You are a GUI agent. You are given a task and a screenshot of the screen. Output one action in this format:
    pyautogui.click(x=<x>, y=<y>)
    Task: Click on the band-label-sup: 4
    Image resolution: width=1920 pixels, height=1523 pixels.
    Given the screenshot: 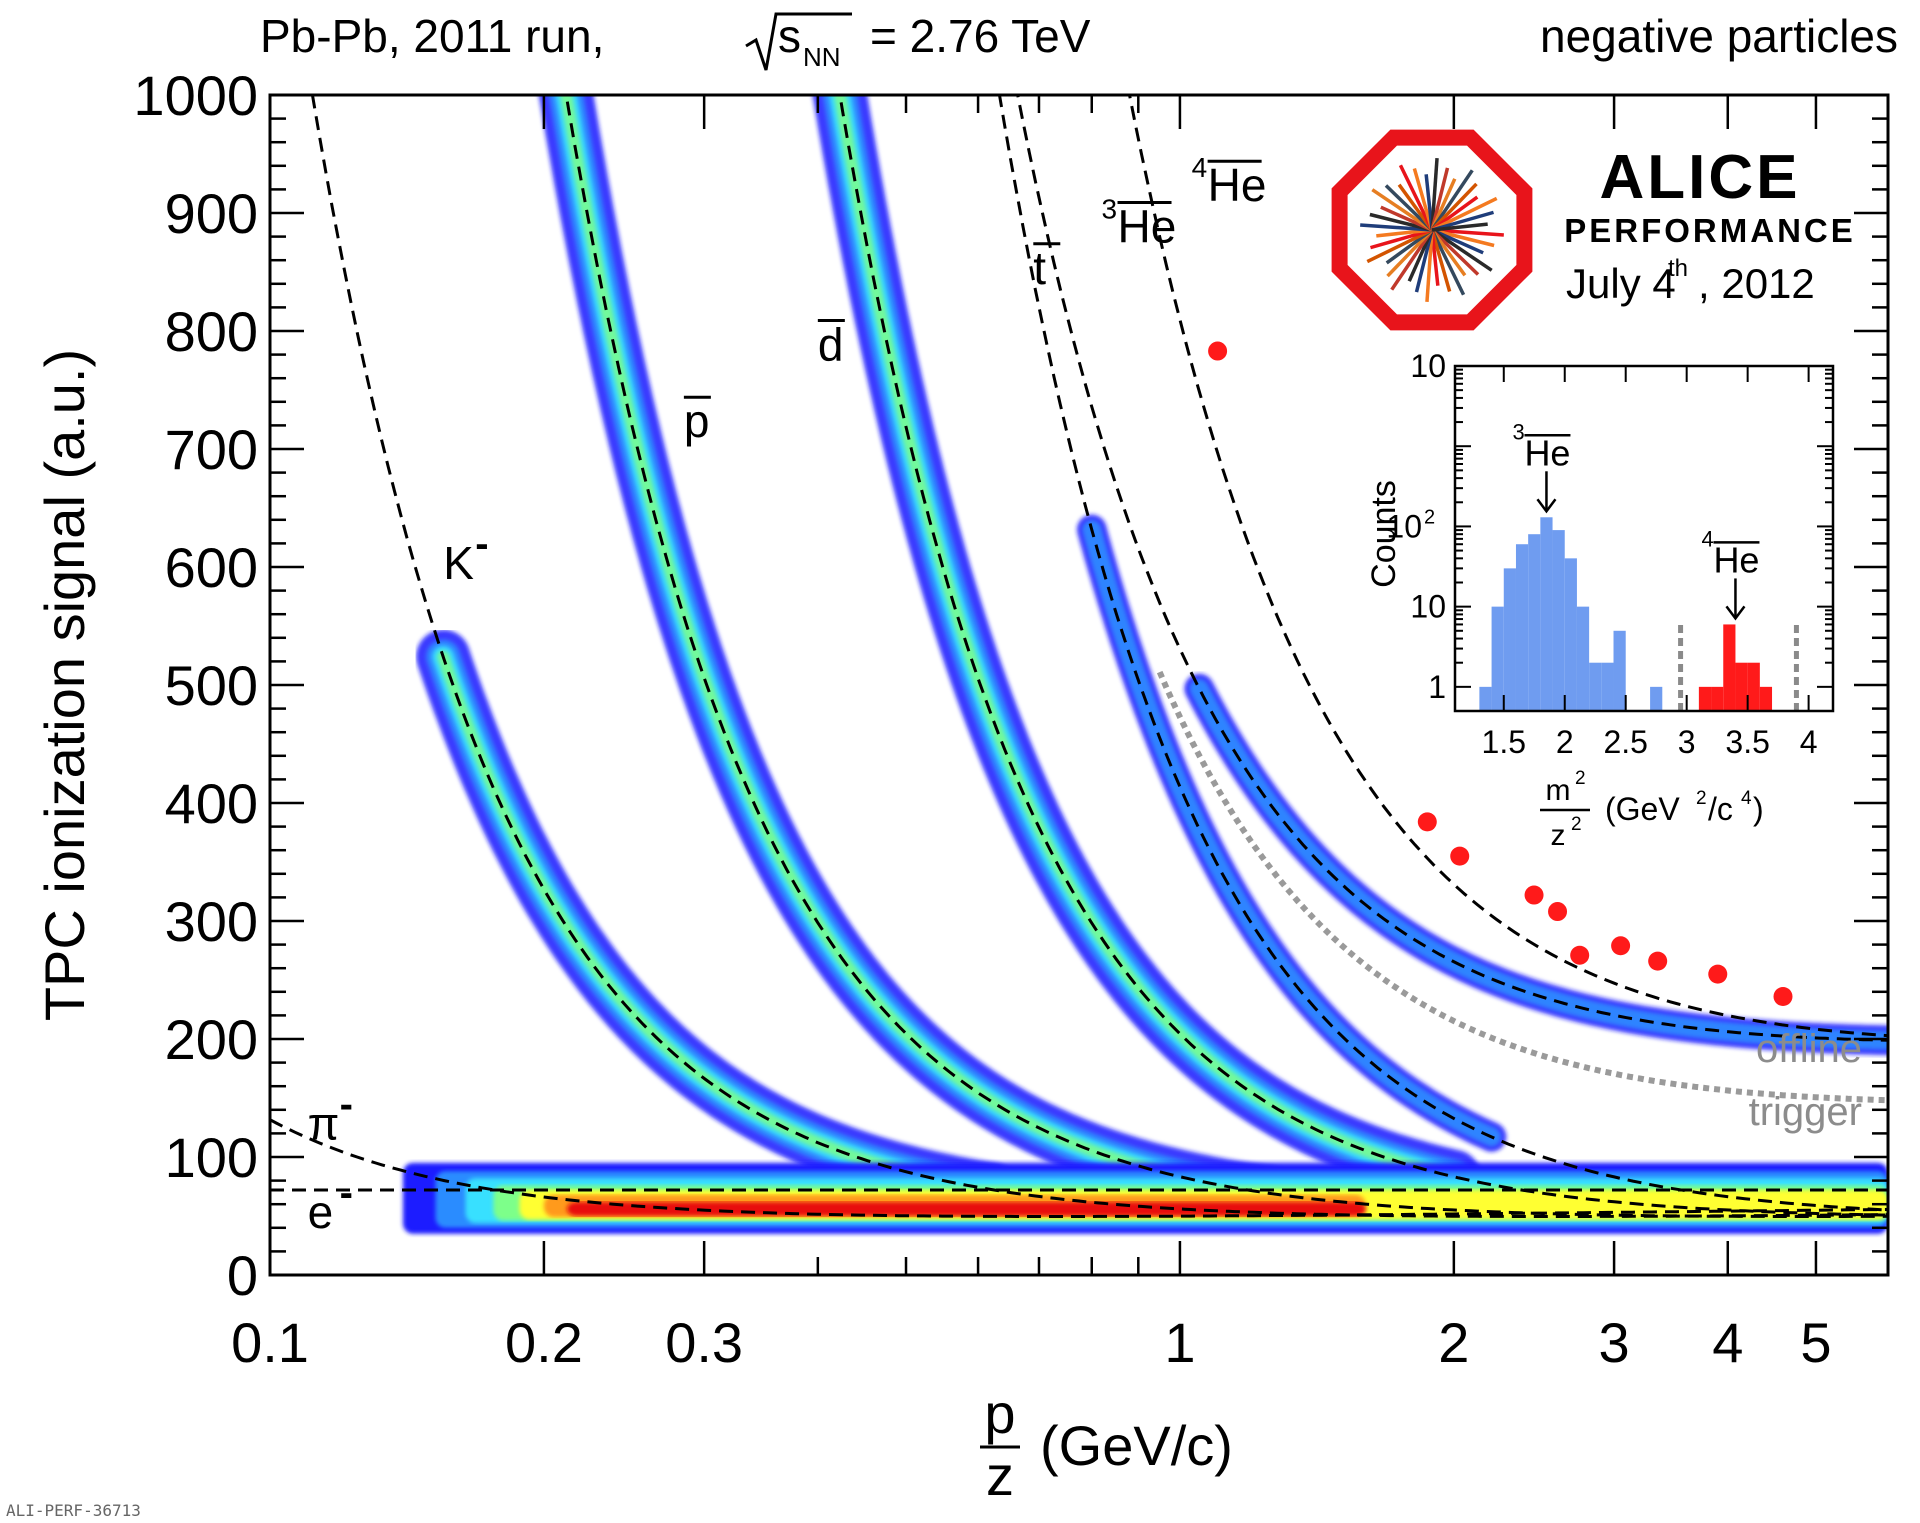 What is the action you would take?
    pyautogui.click(x=1200, y=167)
    